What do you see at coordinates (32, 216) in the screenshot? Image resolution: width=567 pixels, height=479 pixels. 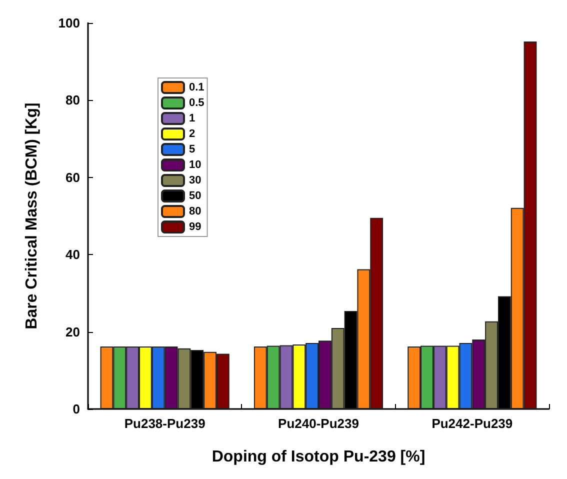 I see `y-axis-title: Bare Critical Mass (BCM) [Kg]` at bounding box center [32, 216].